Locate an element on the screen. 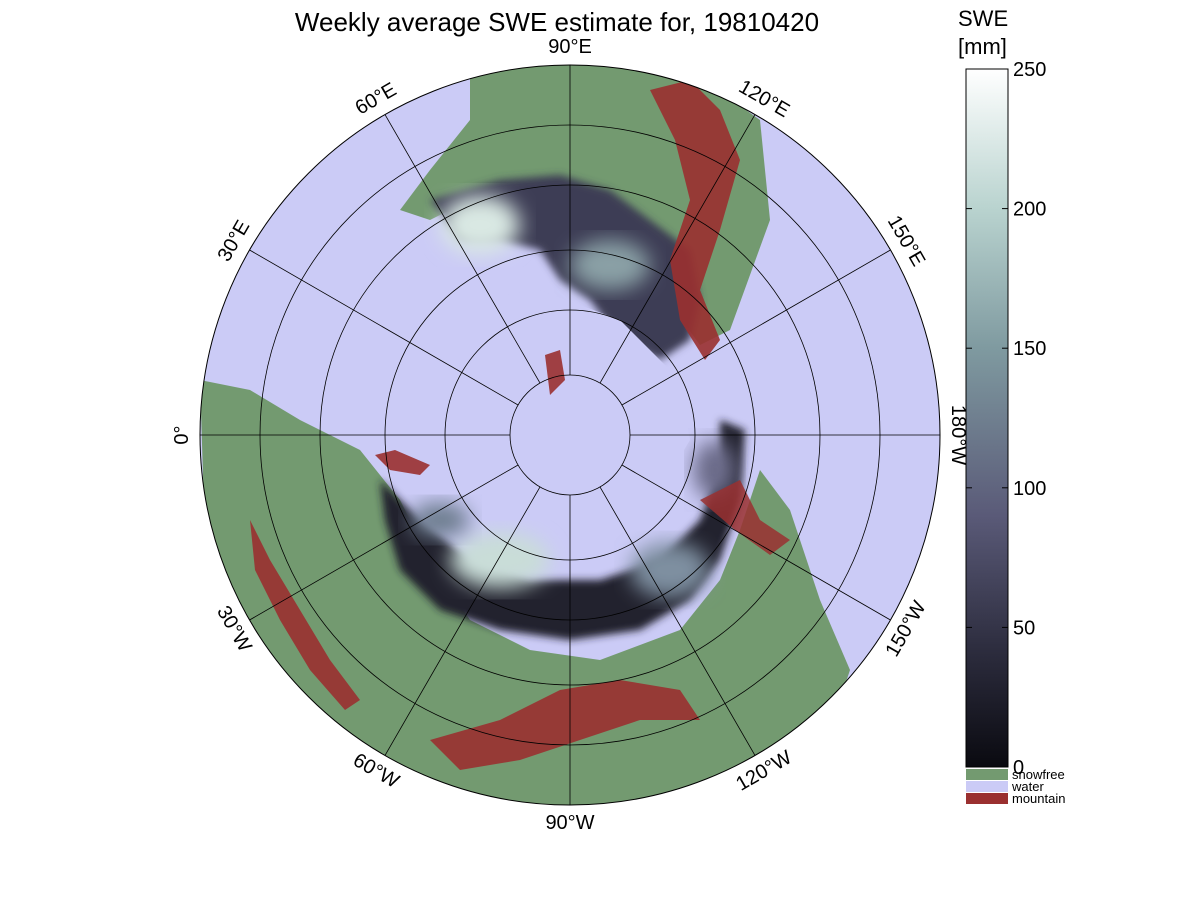 Image resolution: width=1201 pixels, height=901 pixels. legend-label-water: water is located at coordinates (1027, 786).